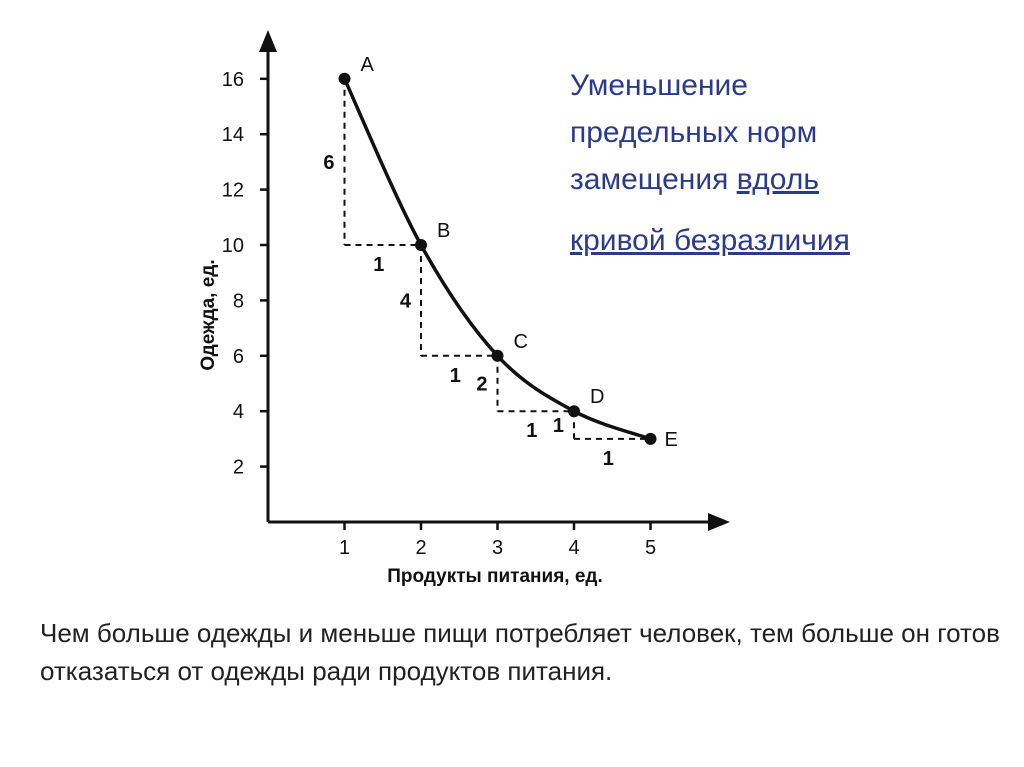  Describe the element at coordinates (597, 397) in the screenshot. I see `point-label-D: D` at that location.